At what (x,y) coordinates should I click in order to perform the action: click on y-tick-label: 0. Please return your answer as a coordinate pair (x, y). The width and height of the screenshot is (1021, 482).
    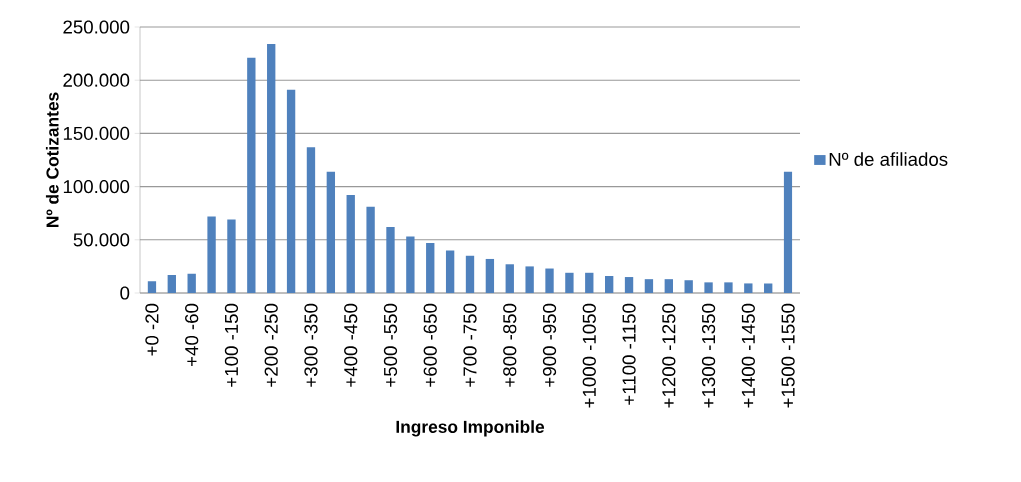
    Looking at the image, I should click on (125, 293).